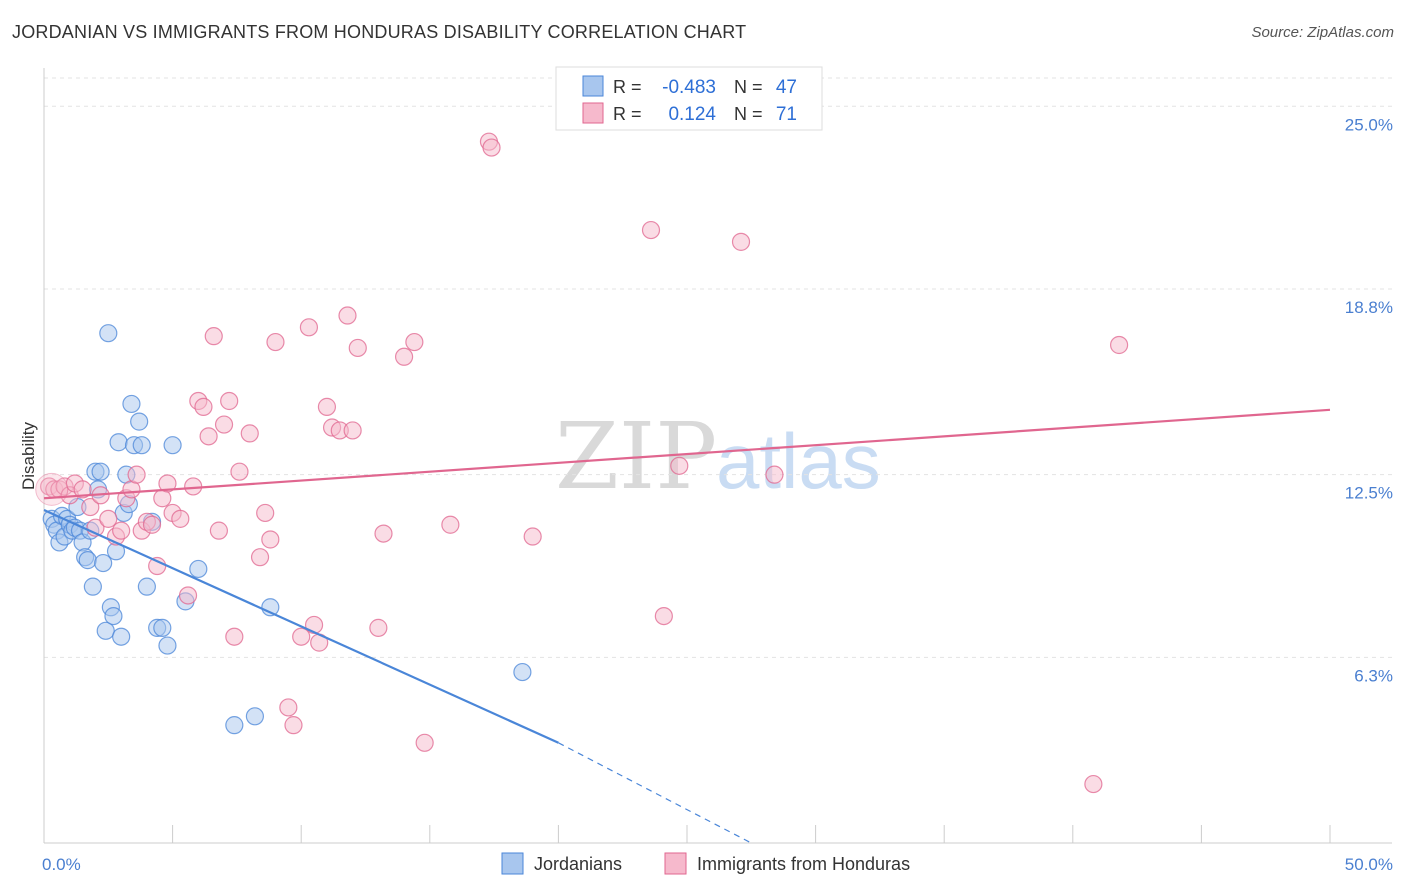  What do you see at coordinates (593, 86) in the screenshot?
I see `stats-swatch-jordanians` at bounding box center [593, 86].